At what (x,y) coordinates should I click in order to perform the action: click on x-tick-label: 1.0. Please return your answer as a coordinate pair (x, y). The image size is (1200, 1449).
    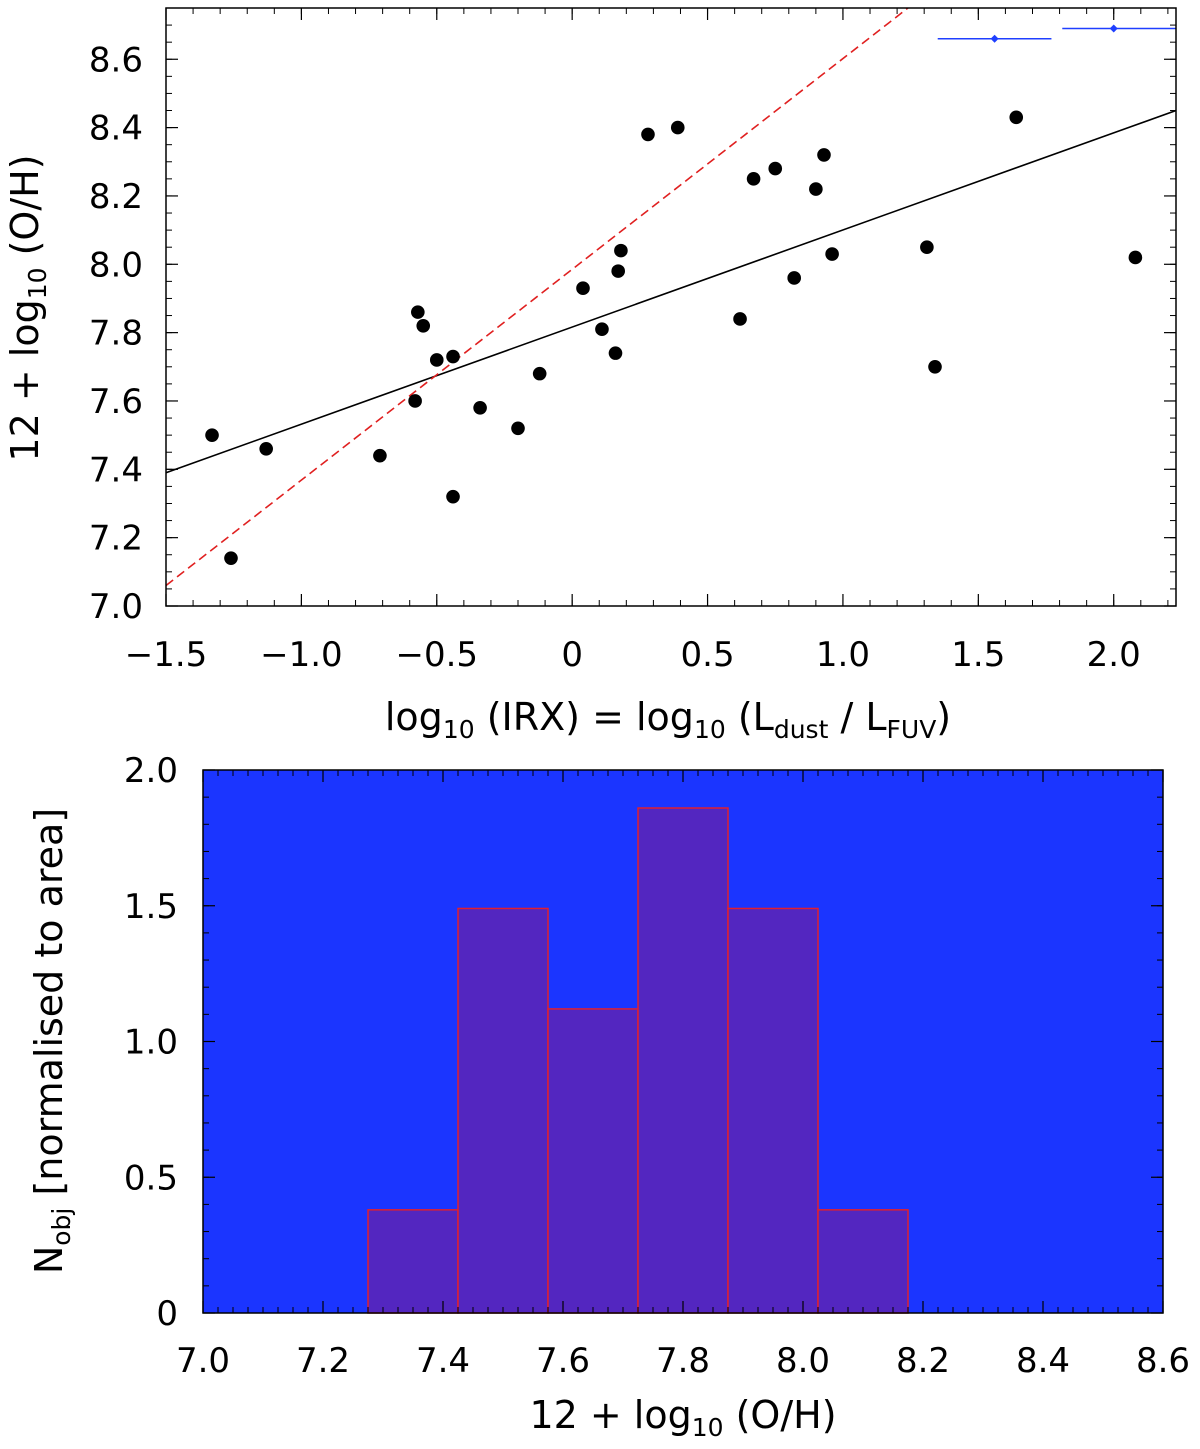
    Looking at the image, I should click on (843, 655).